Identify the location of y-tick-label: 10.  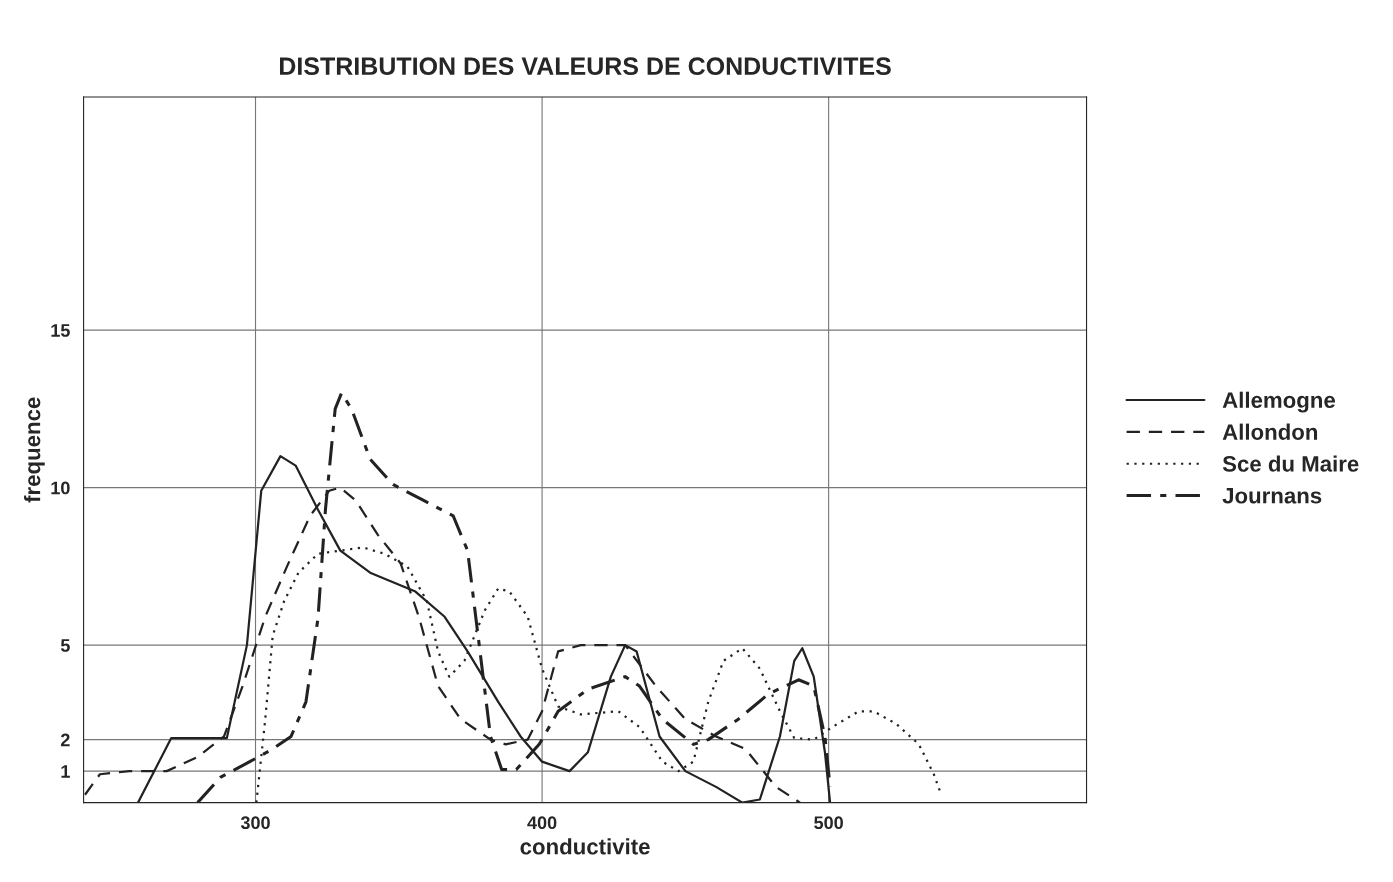
(60, 488).